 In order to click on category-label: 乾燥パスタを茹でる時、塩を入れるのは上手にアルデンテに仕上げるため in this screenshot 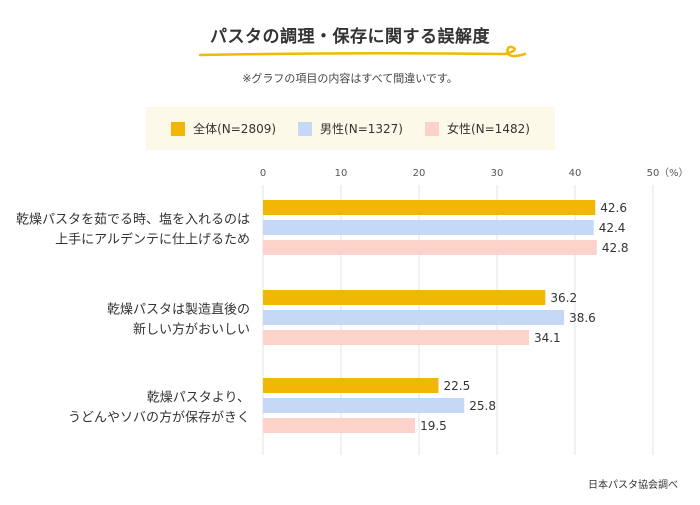, I will do `click(133, 230)`.